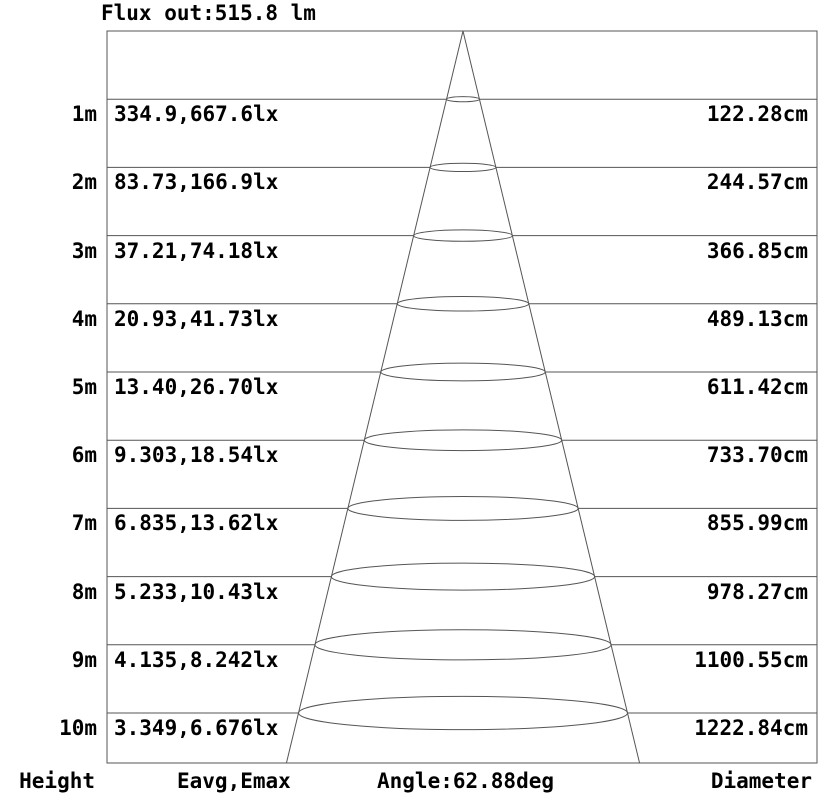  What do you see at coordinates (412, 728) in the screenshot?
I see `diagram-row: 10m 3.349,6.676lx 1222.84cm` at bounding box center [412, 728].